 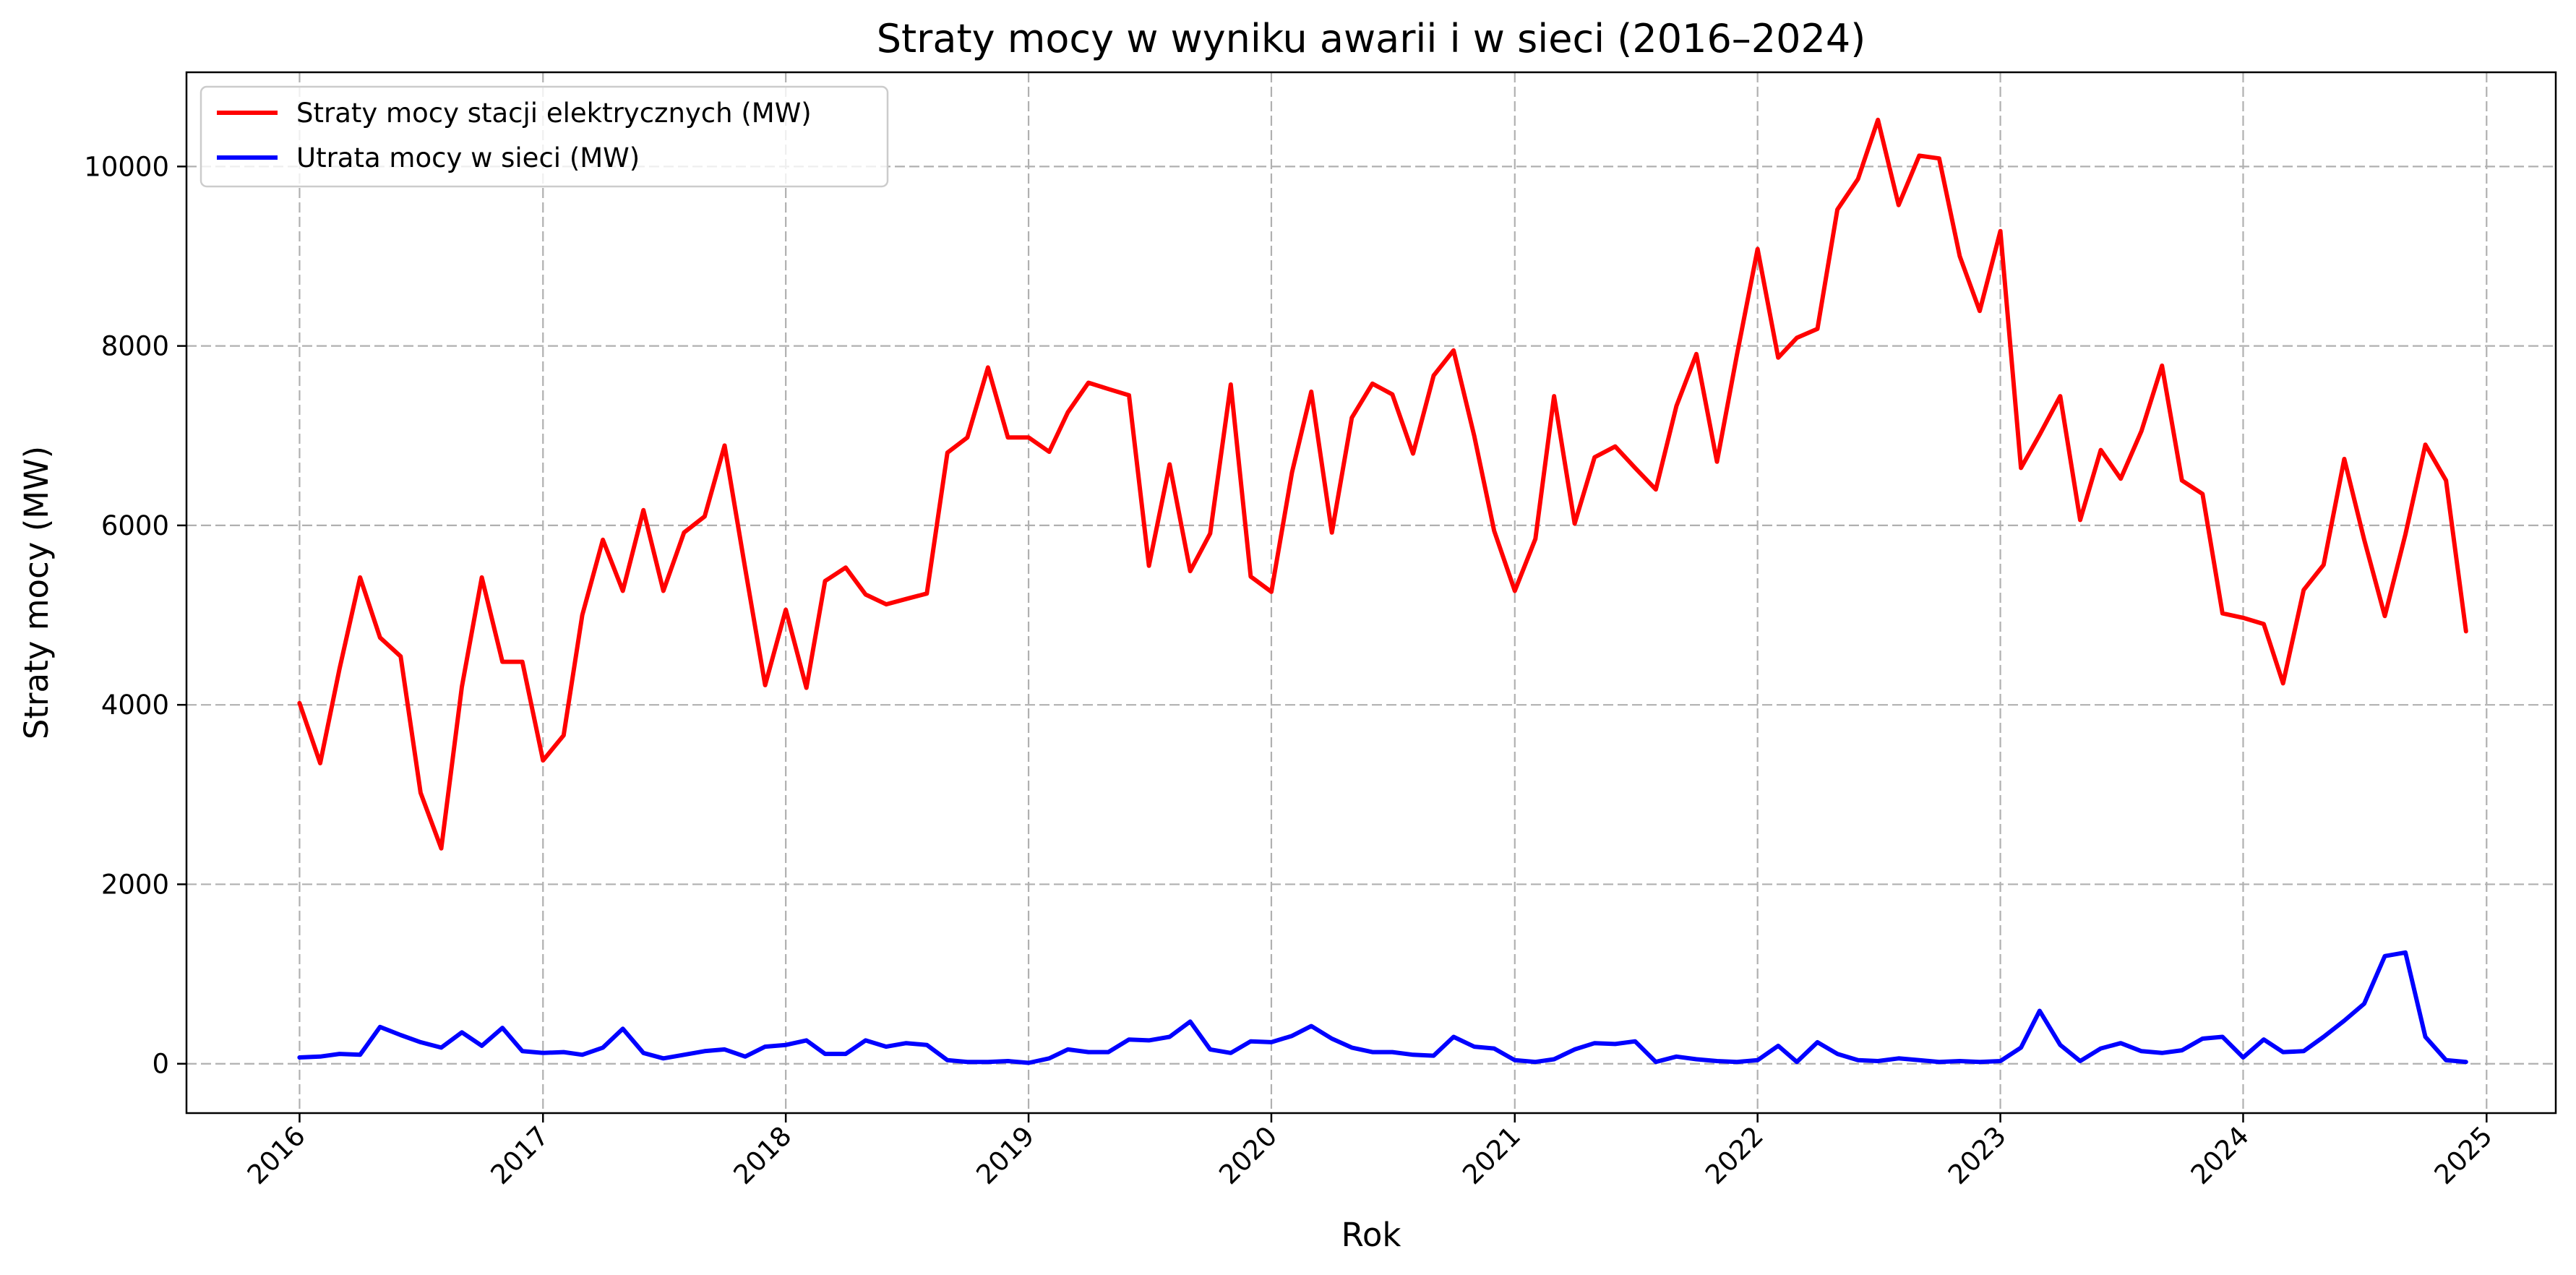 I want to click on y-tick-label: 0, so click(x=161, y=1064).